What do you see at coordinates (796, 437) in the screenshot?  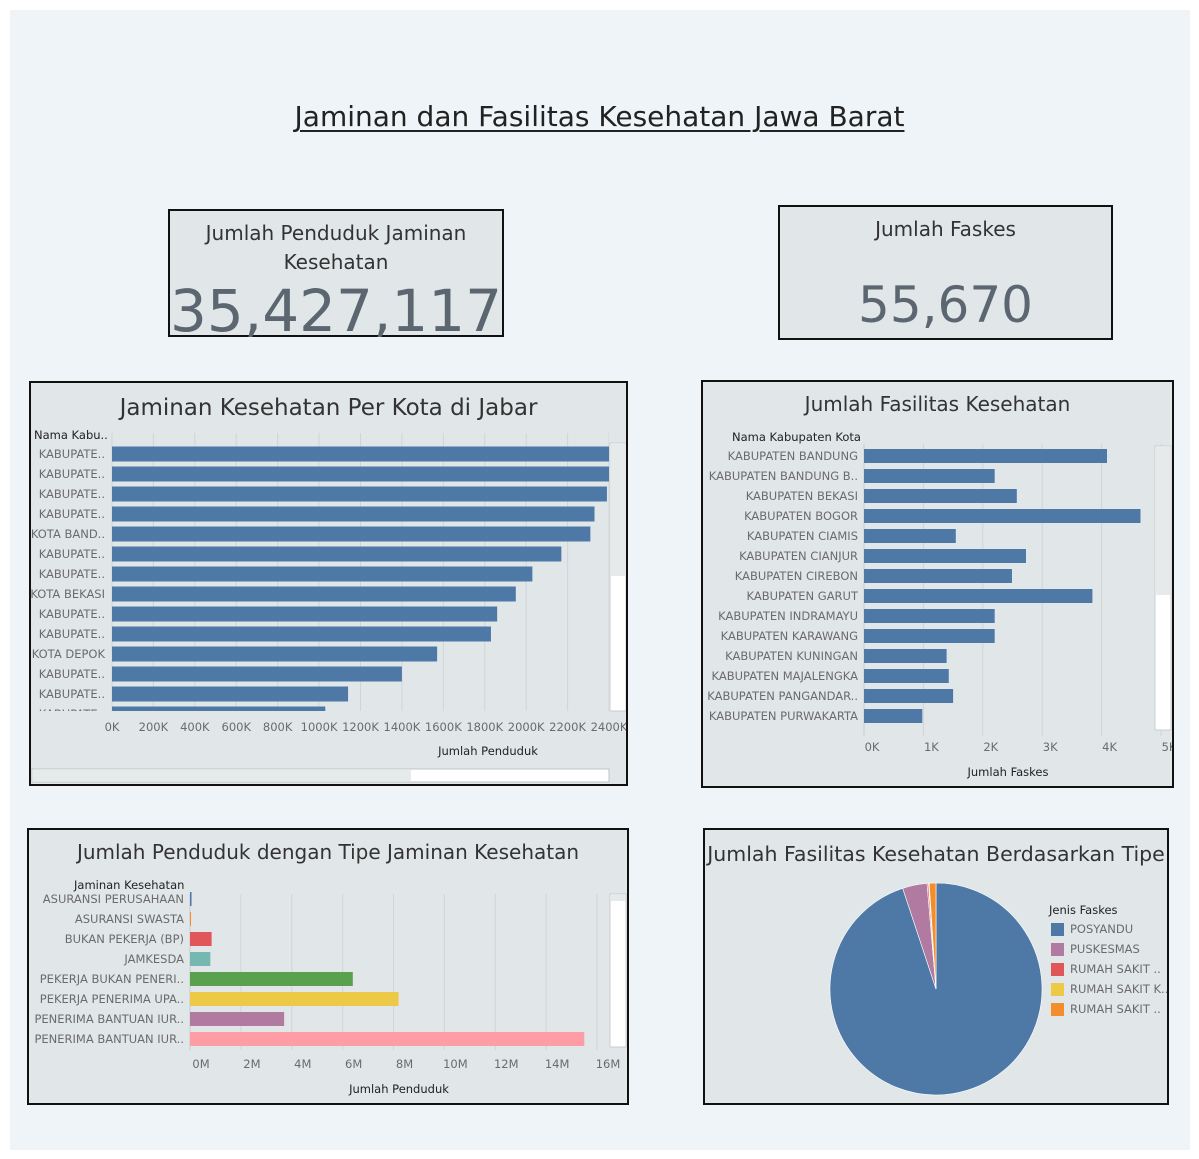 I see `chart2-row-header: Nama Kabupaten Kota` at bounding box center [796, 437].